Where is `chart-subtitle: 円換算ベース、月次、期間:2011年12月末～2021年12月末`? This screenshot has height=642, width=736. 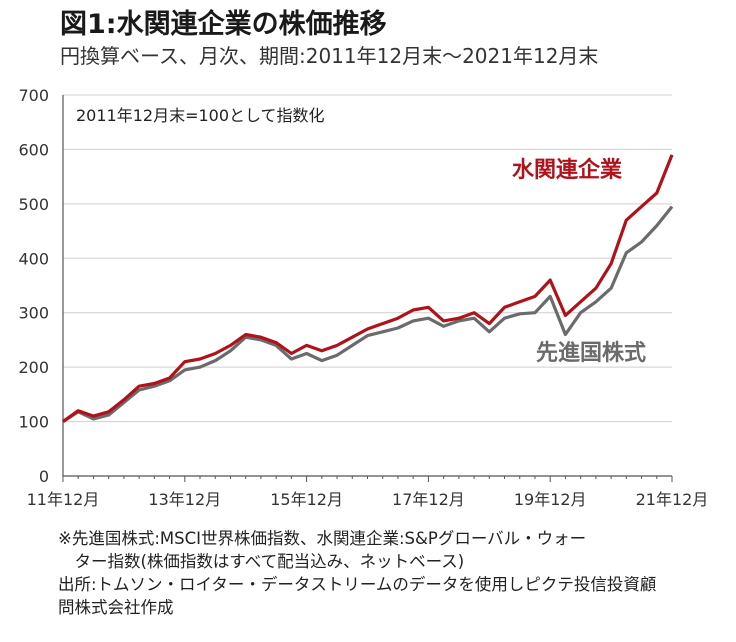 chart-subtitle: 円換算ベース、月次、期間:2011年12月末～2021年12月末 is located at coordinates (329, 56).